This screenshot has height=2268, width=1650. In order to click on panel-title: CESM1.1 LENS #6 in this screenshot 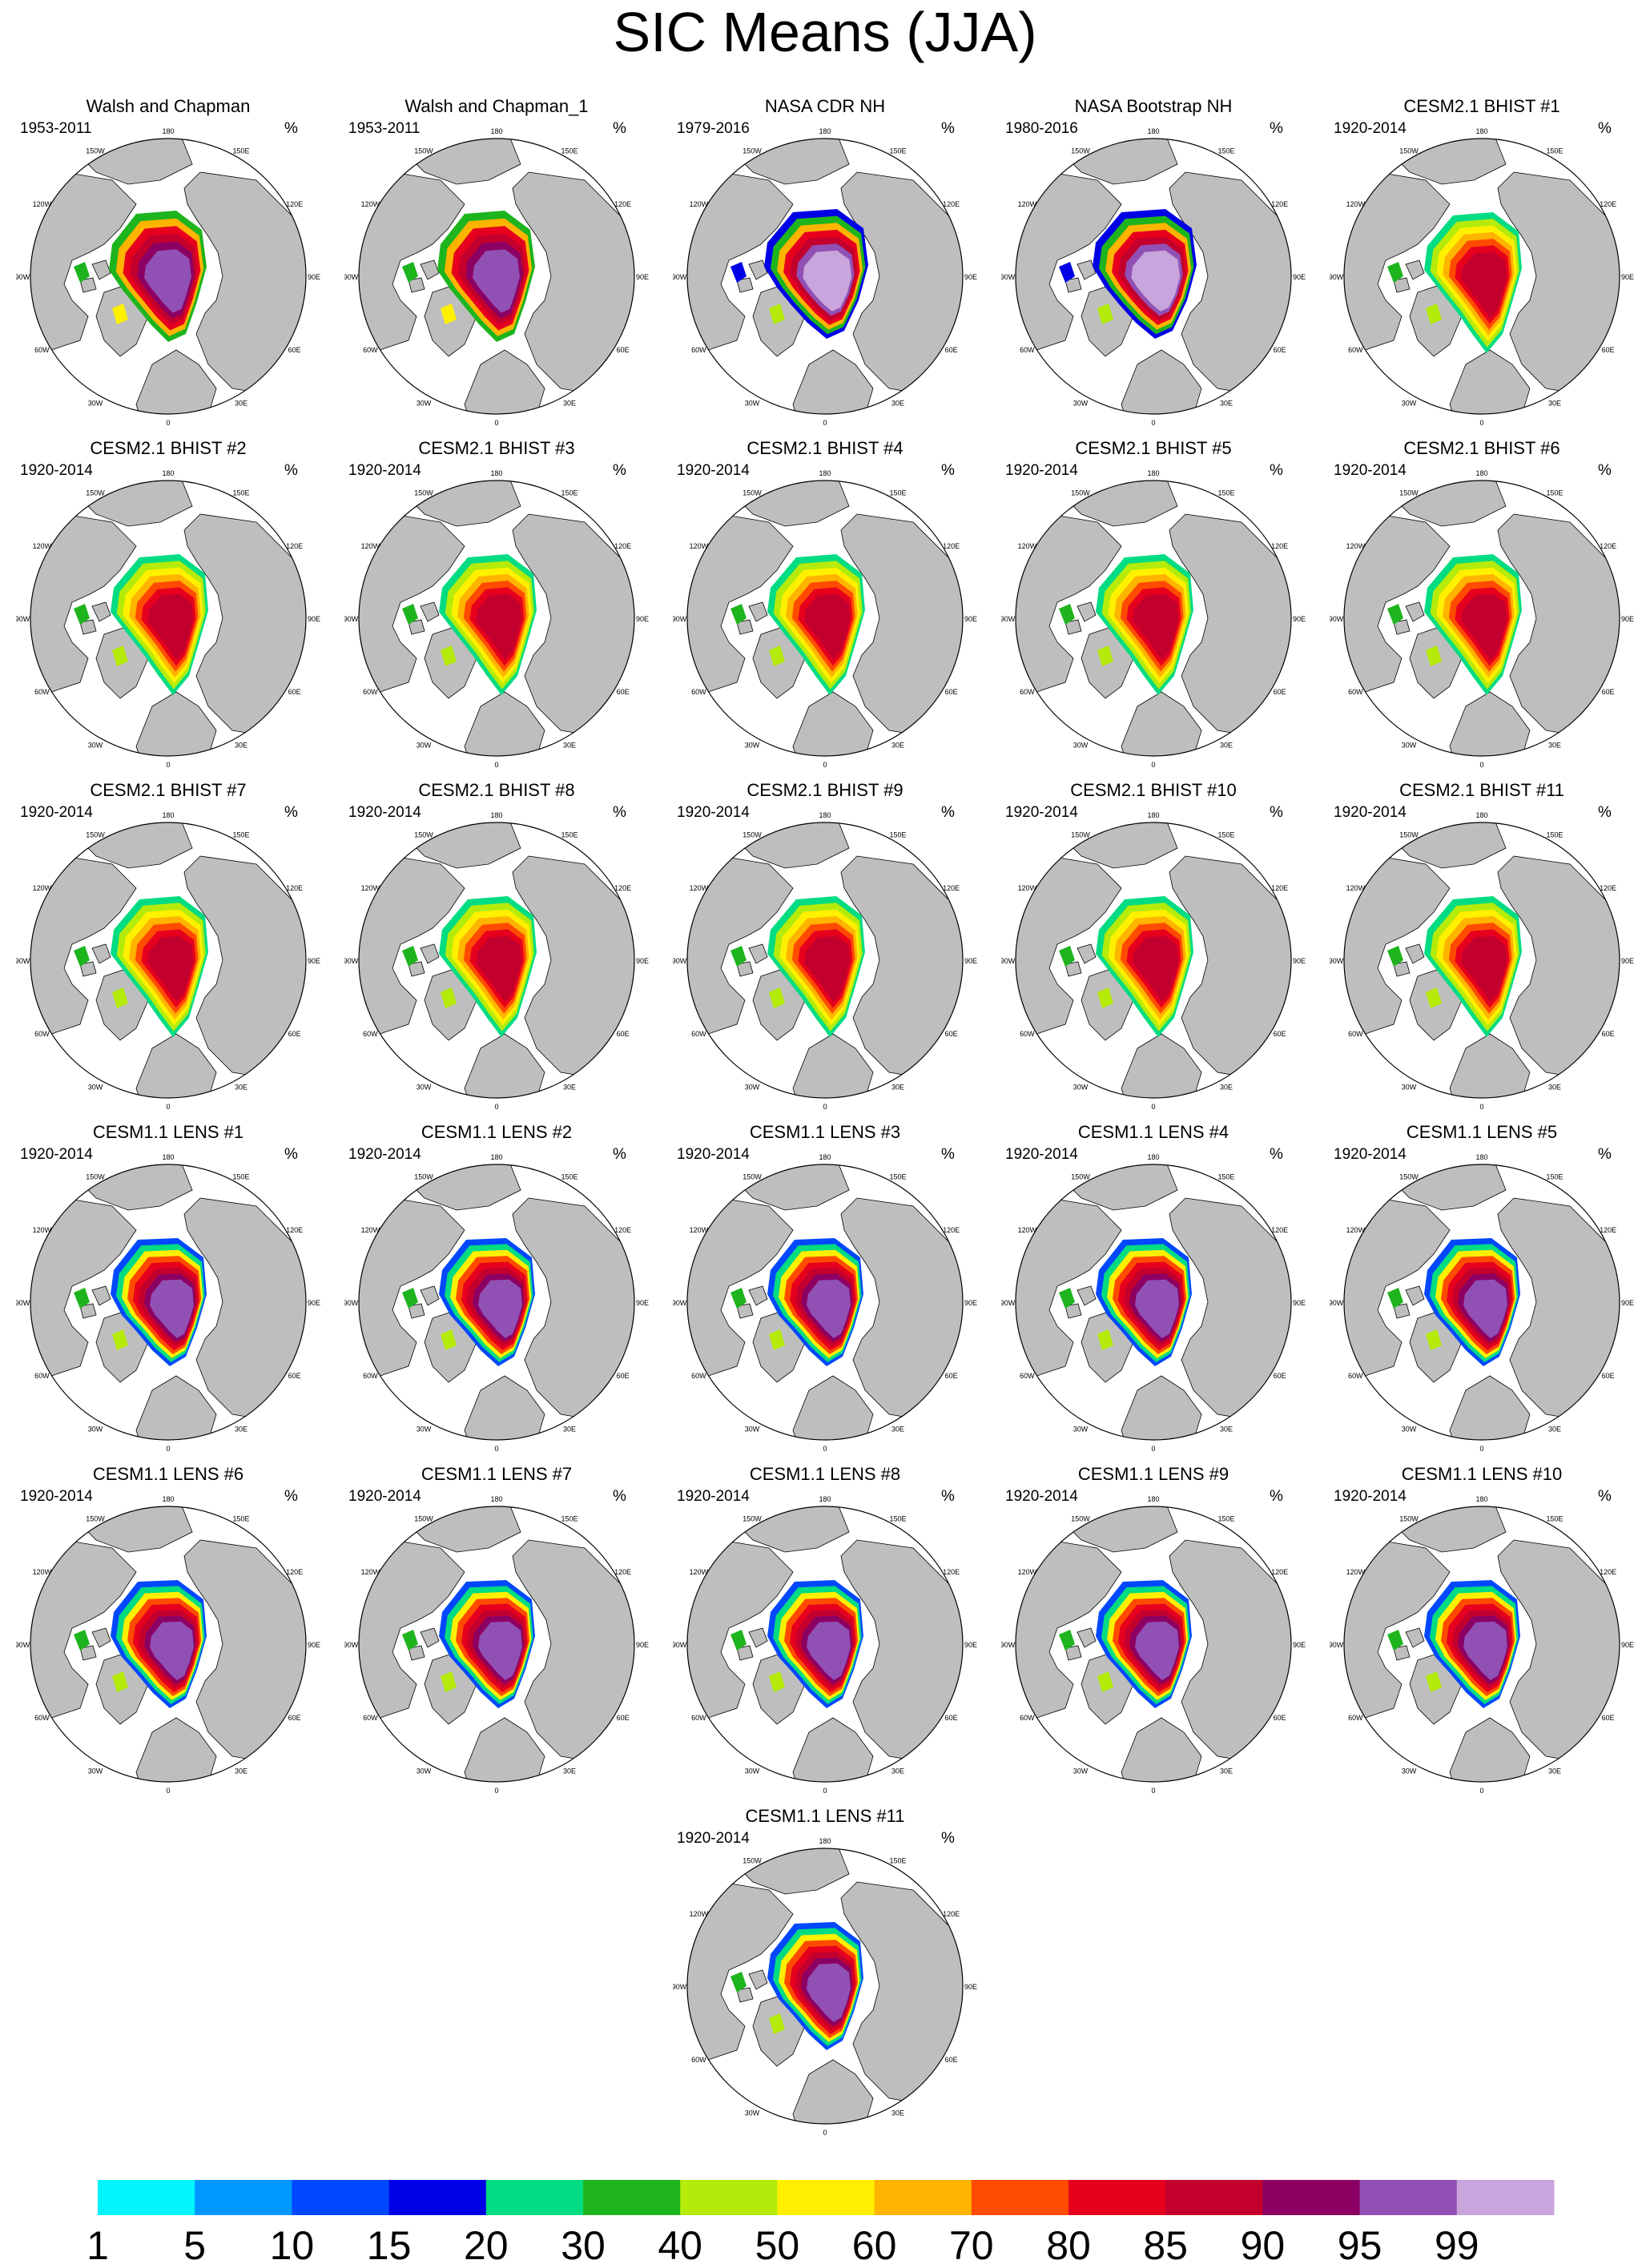, I will do `click(168, 1474)`.